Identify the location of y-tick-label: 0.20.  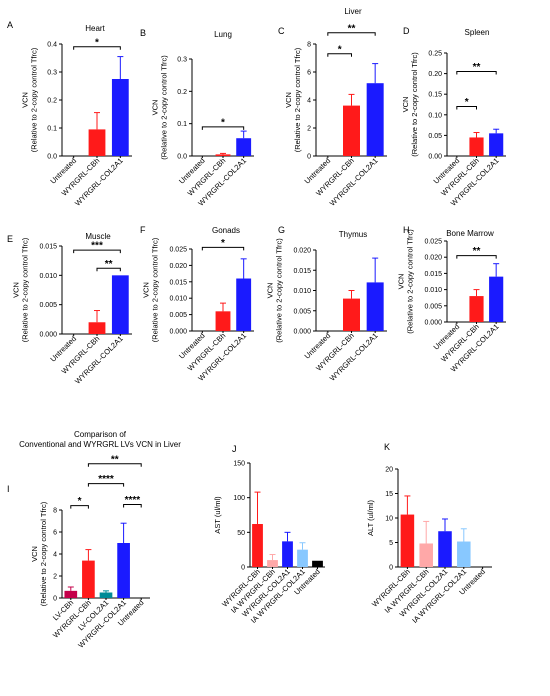
(435, 74).